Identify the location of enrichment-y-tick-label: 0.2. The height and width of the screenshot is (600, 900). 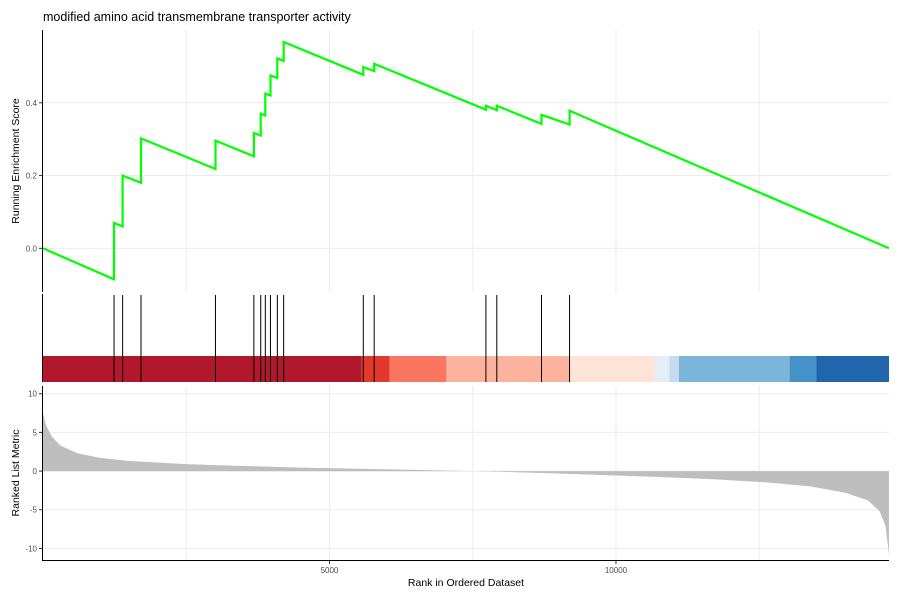
(32, 176).